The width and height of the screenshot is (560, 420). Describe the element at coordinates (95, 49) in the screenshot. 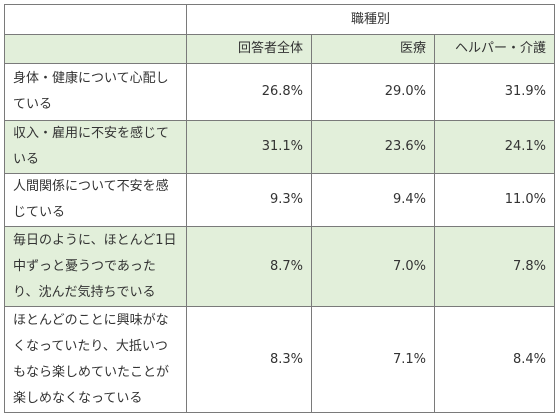

I see `column-header-corner` at that location.